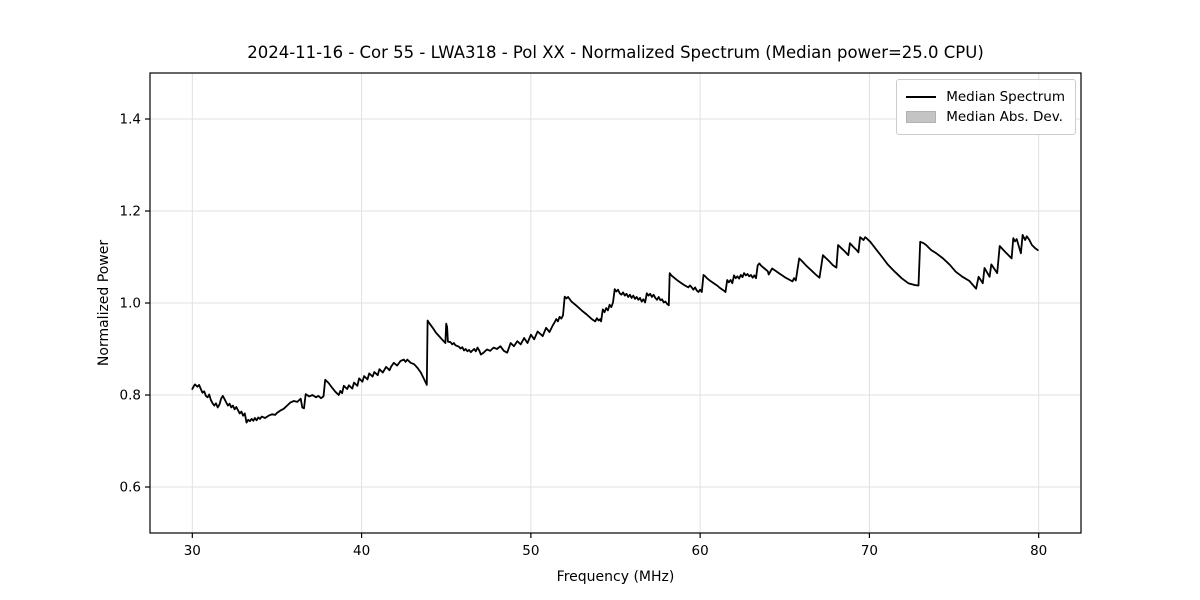 The width and height of the screenshot is (1200, 600). I want to click on x-tick-label: 70, so click(869, 551).